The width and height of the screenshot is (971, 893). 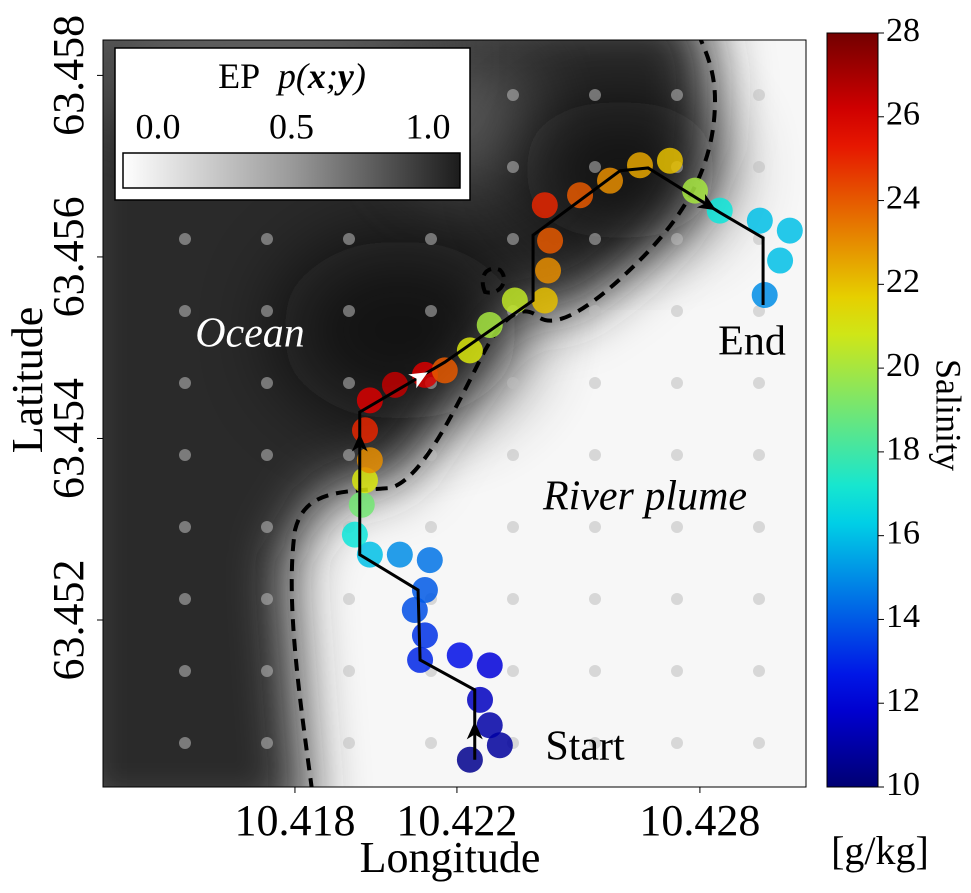 I want to click on colorbar-tick-label: 20, so click(x=903, y=365).